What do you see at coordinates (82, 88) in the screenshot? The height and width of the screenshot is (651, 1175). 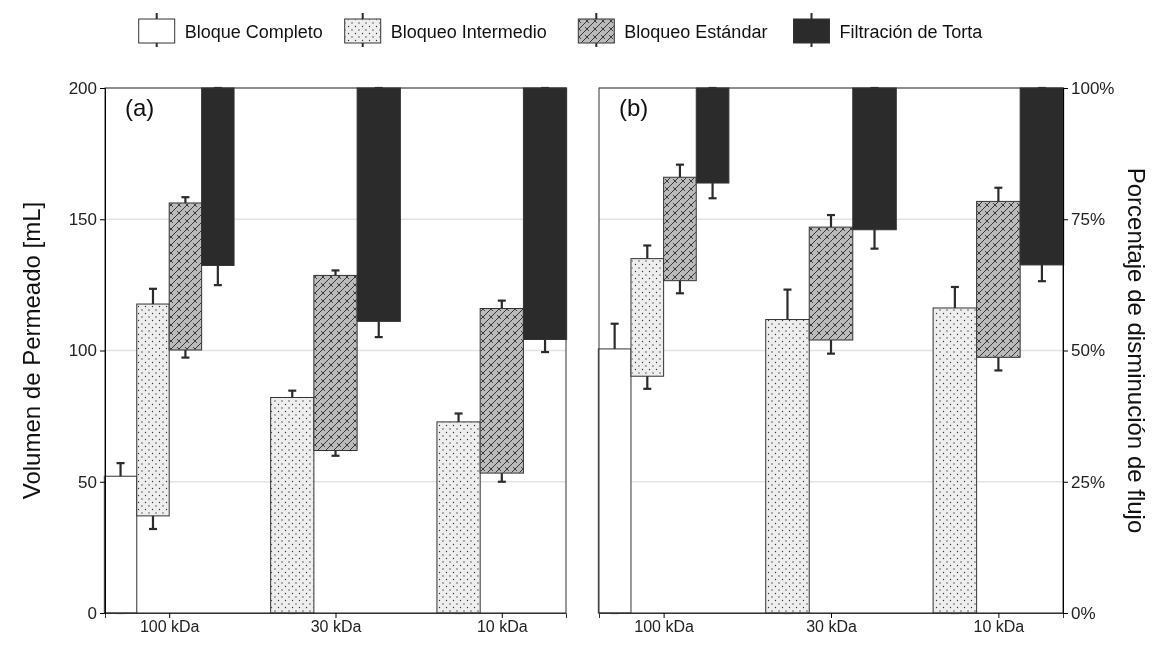 I see `y-tick-label: 200` at bounding box center [82, 88].